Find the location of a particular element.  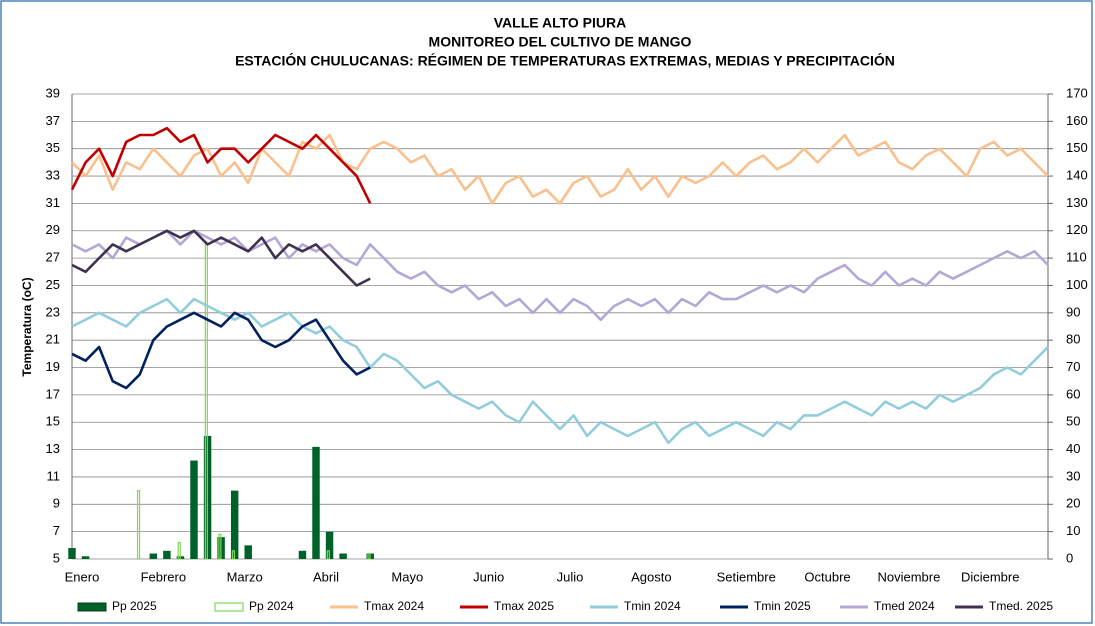

y2-tick-label: 20 is located at coordinates (1073, 503).